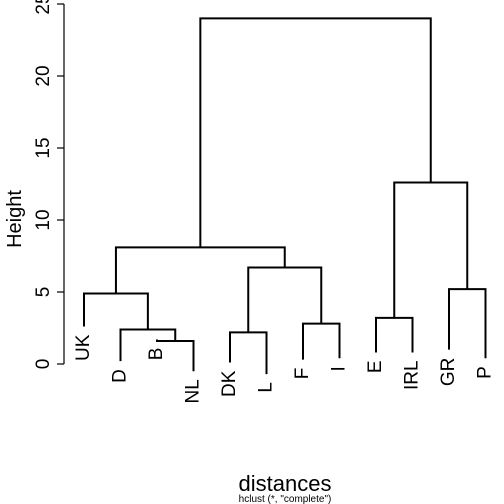 The image size is (504, 504). What do you see at coordinates (412, 375) in the screenshot?
I see `leaf-label-irl: IRL` at bounding box center [412, 375].